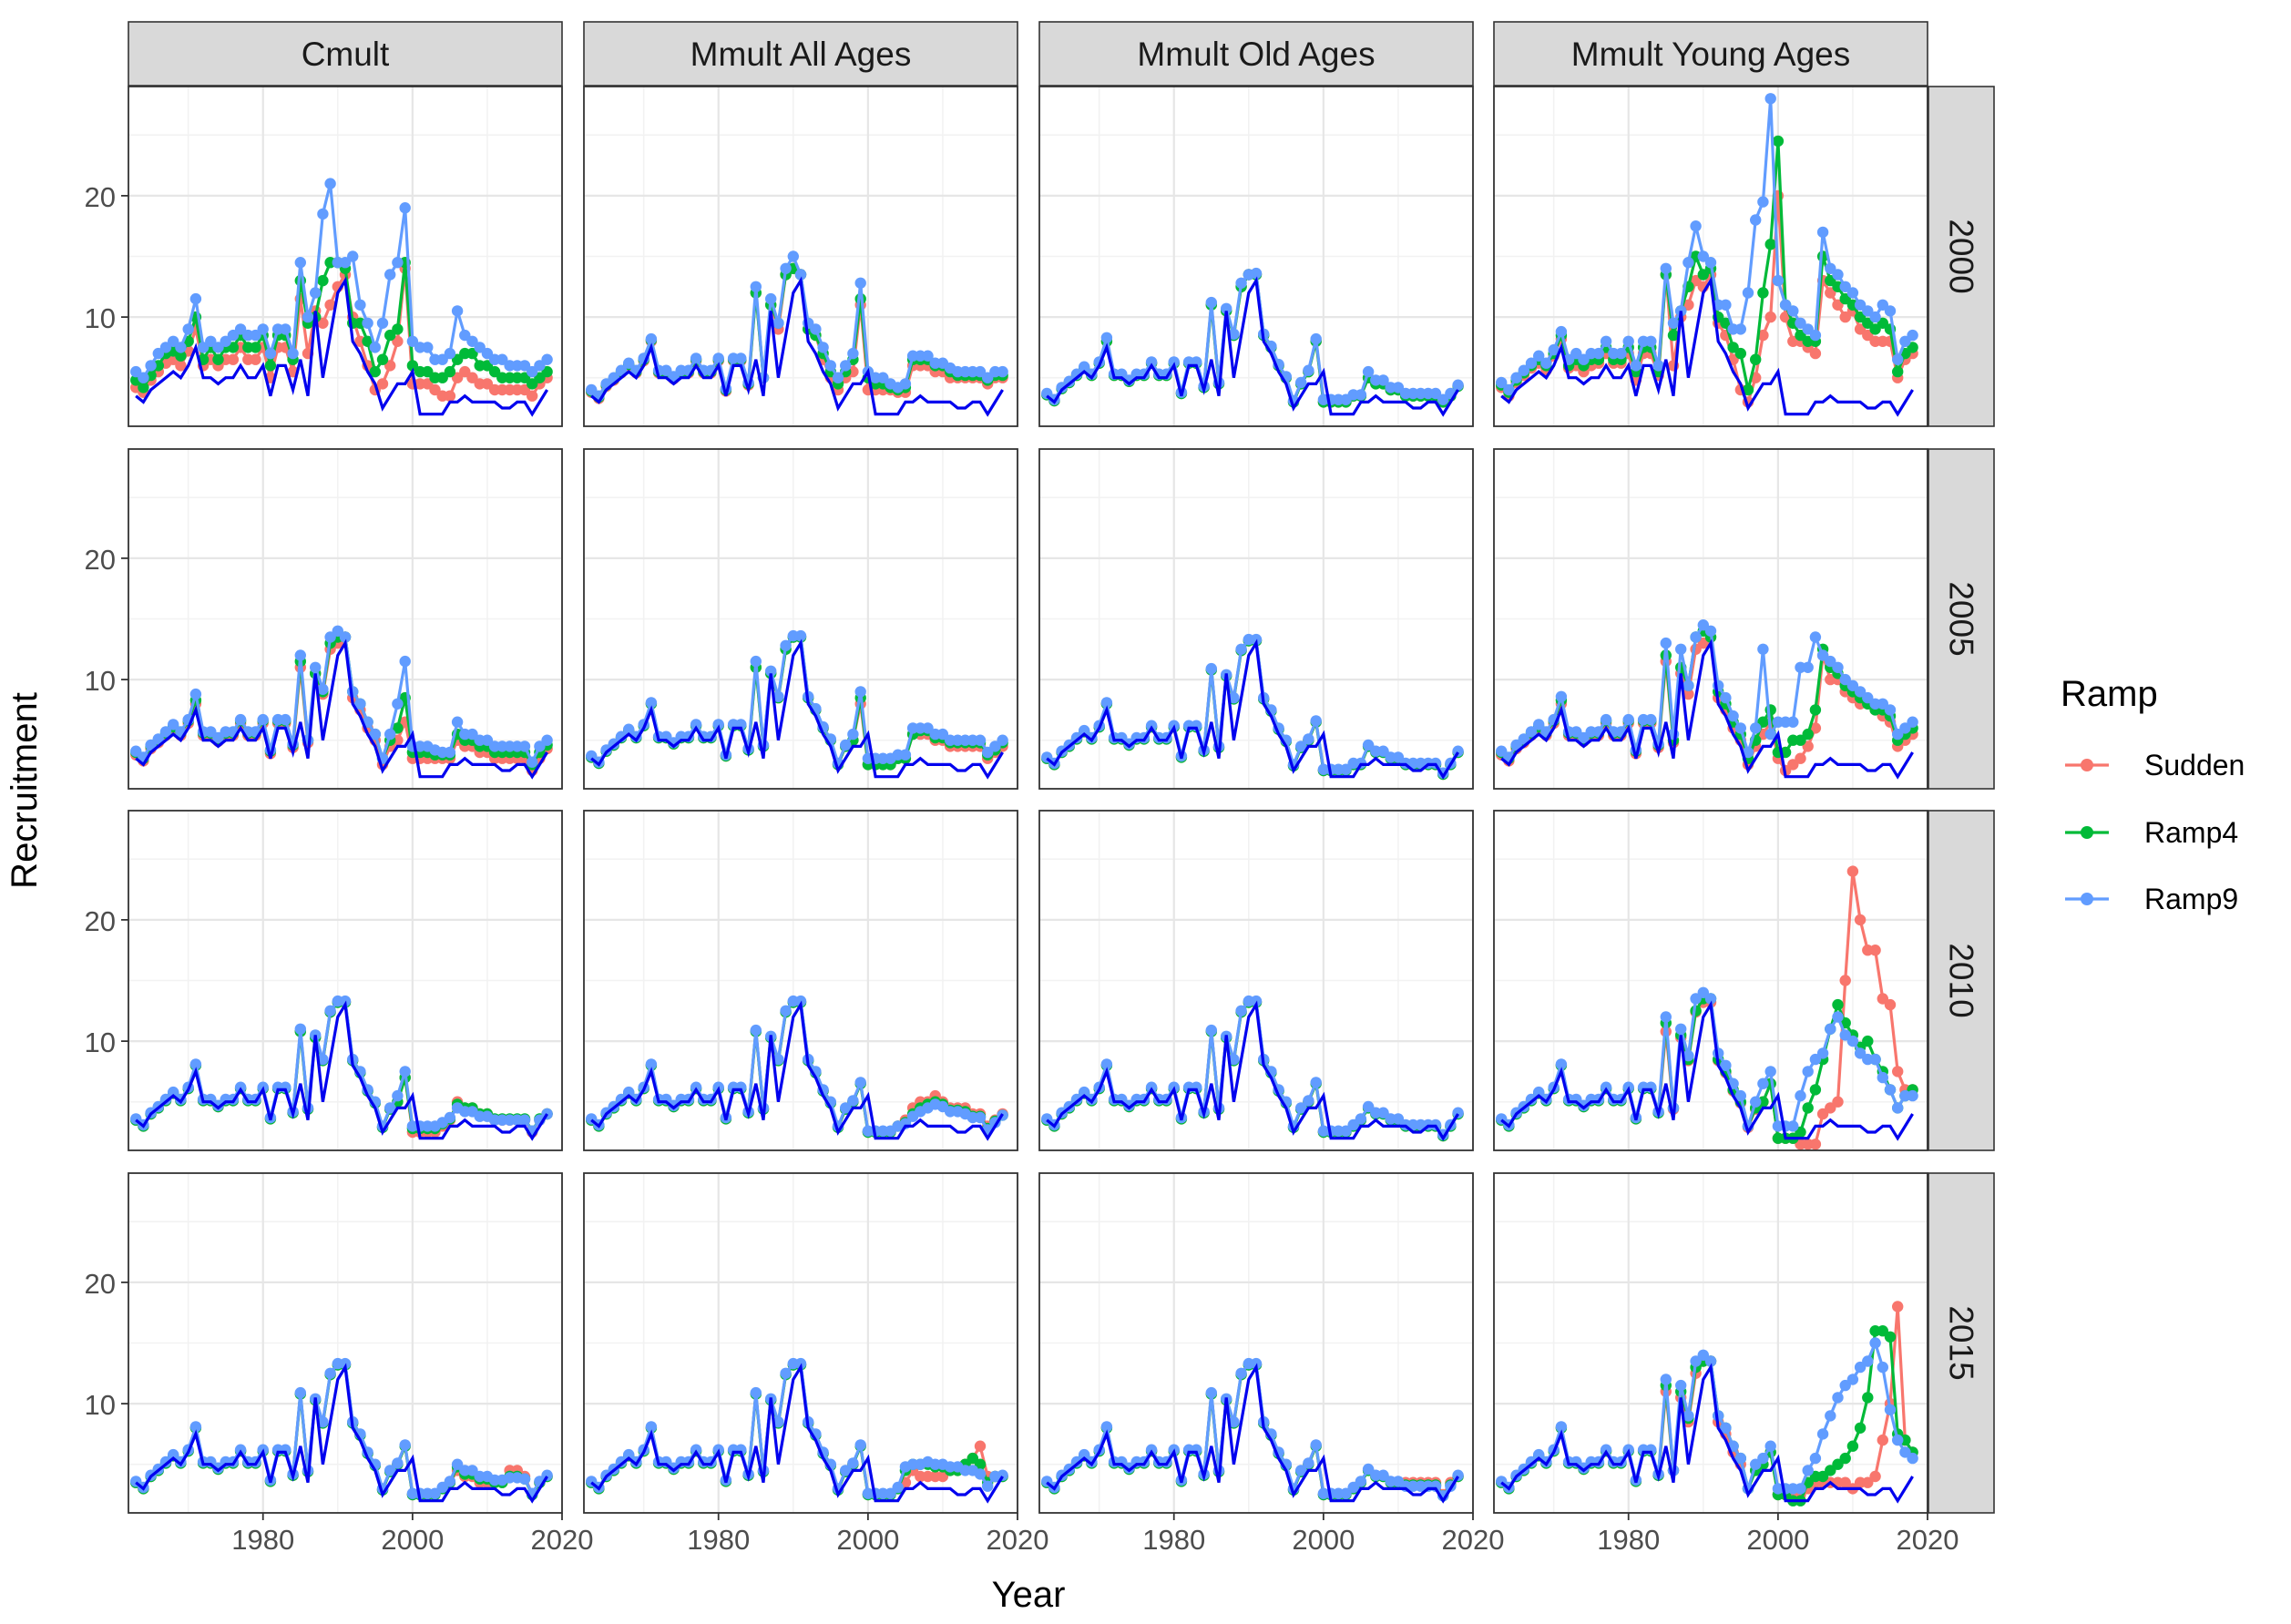 Image resolution: width=2291 pixels, height=1624 pixels. What do you see at coordinates (1961, 980) in the screenshot?
I see `facet-strip-label: 2010` at bounding box center [1961, 980].